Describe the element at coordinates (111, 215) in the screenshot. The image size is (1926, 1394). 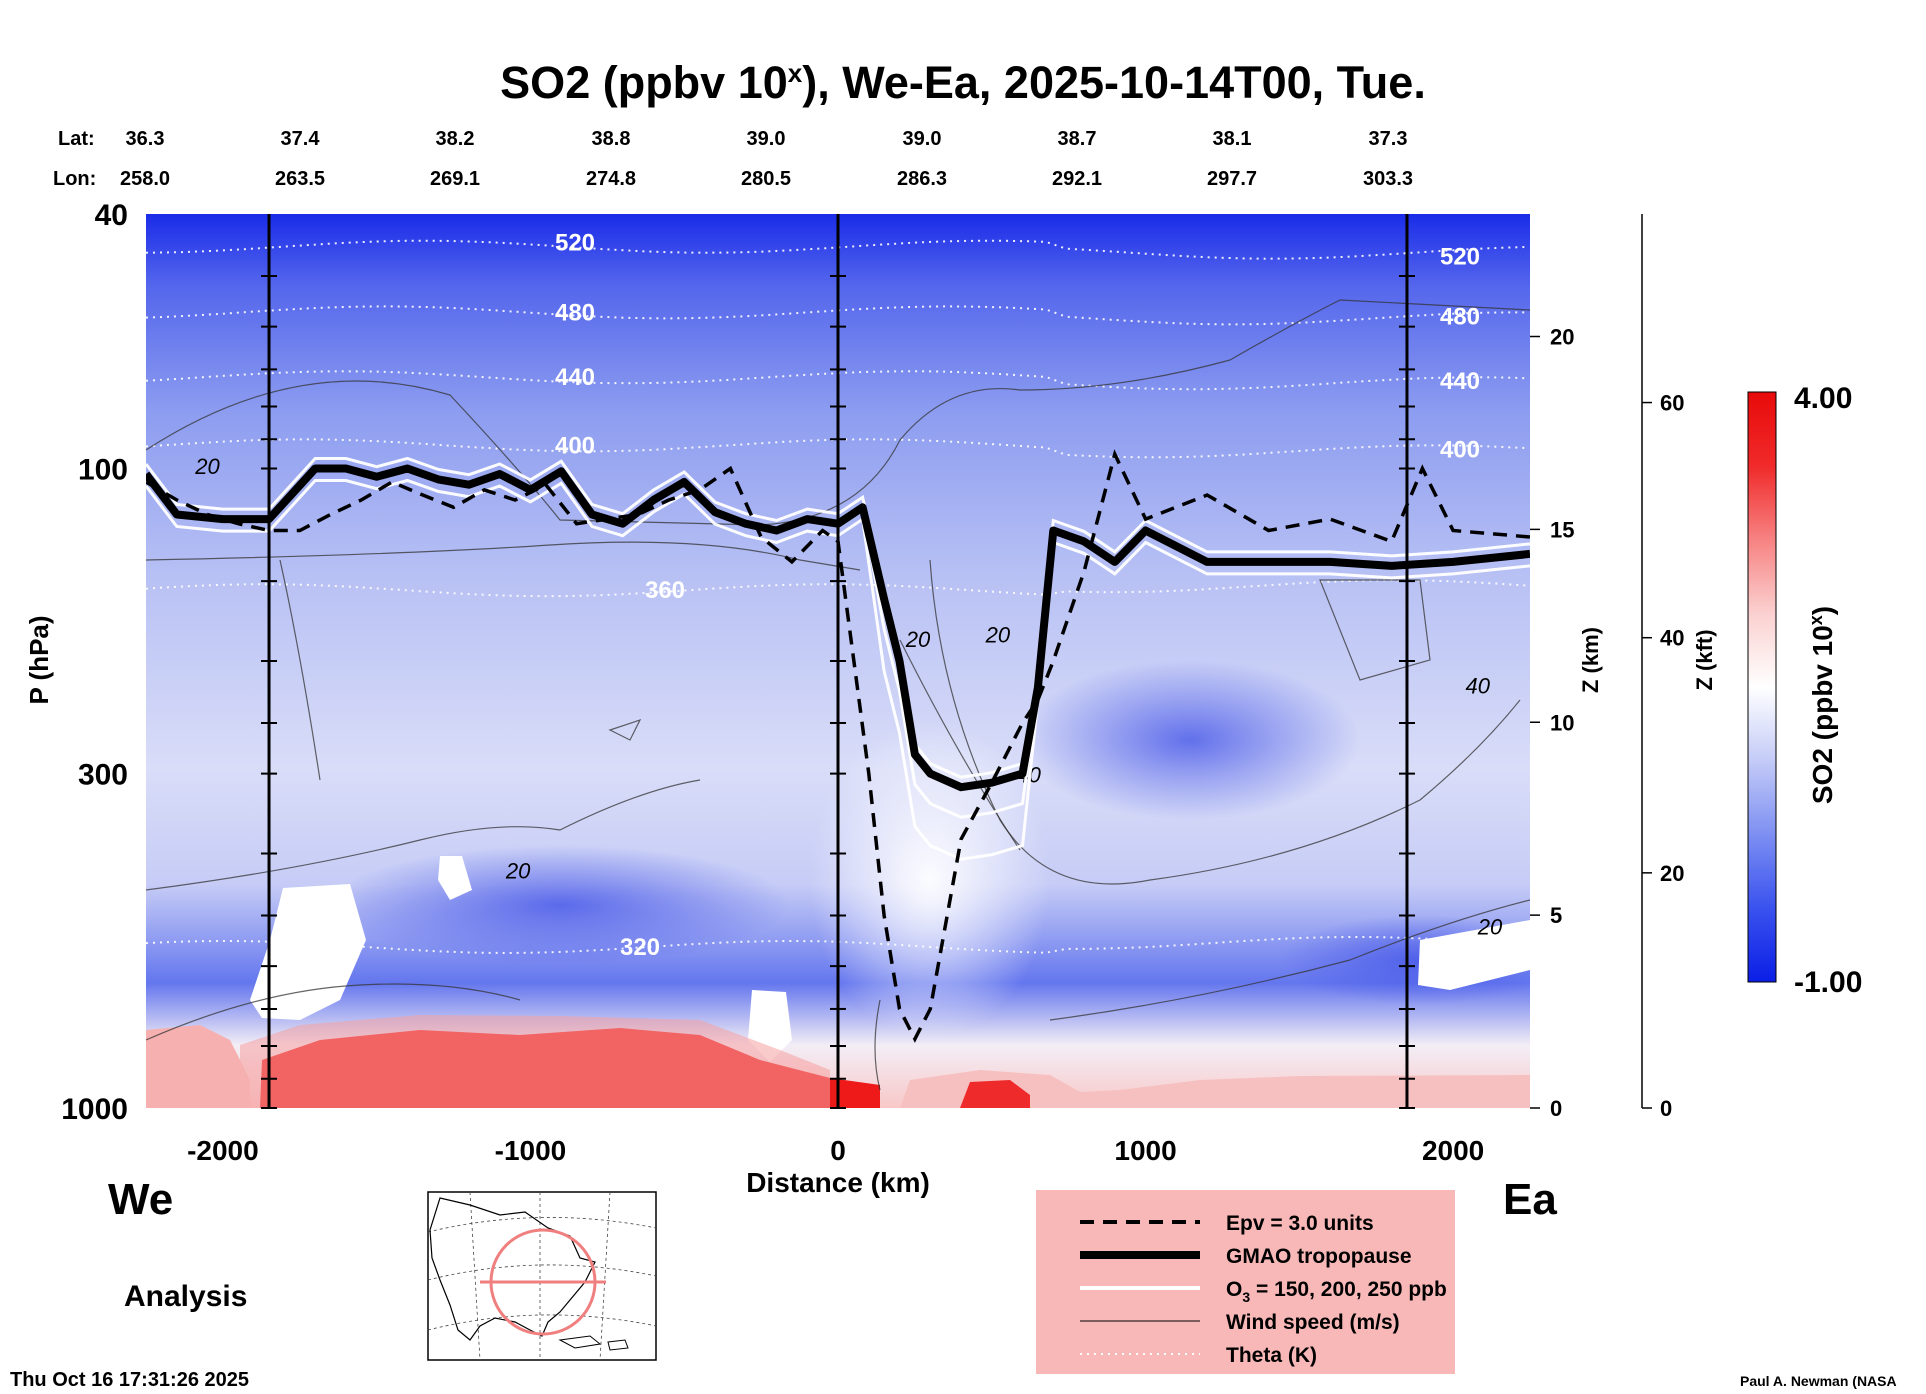
I see `y-tick-label: 40` at that location.